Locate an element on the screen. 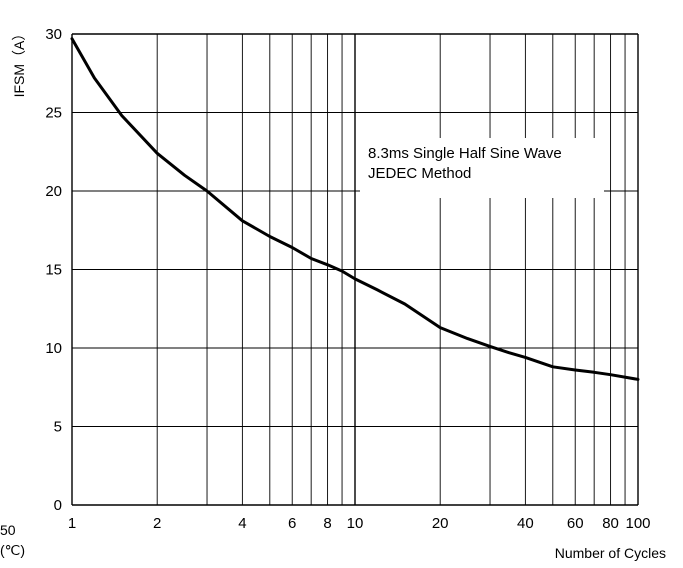 Image resolution: width=683 pixels, height=568 pixels. y-tick-label-0: 0 is located at coordinates (58, 505).